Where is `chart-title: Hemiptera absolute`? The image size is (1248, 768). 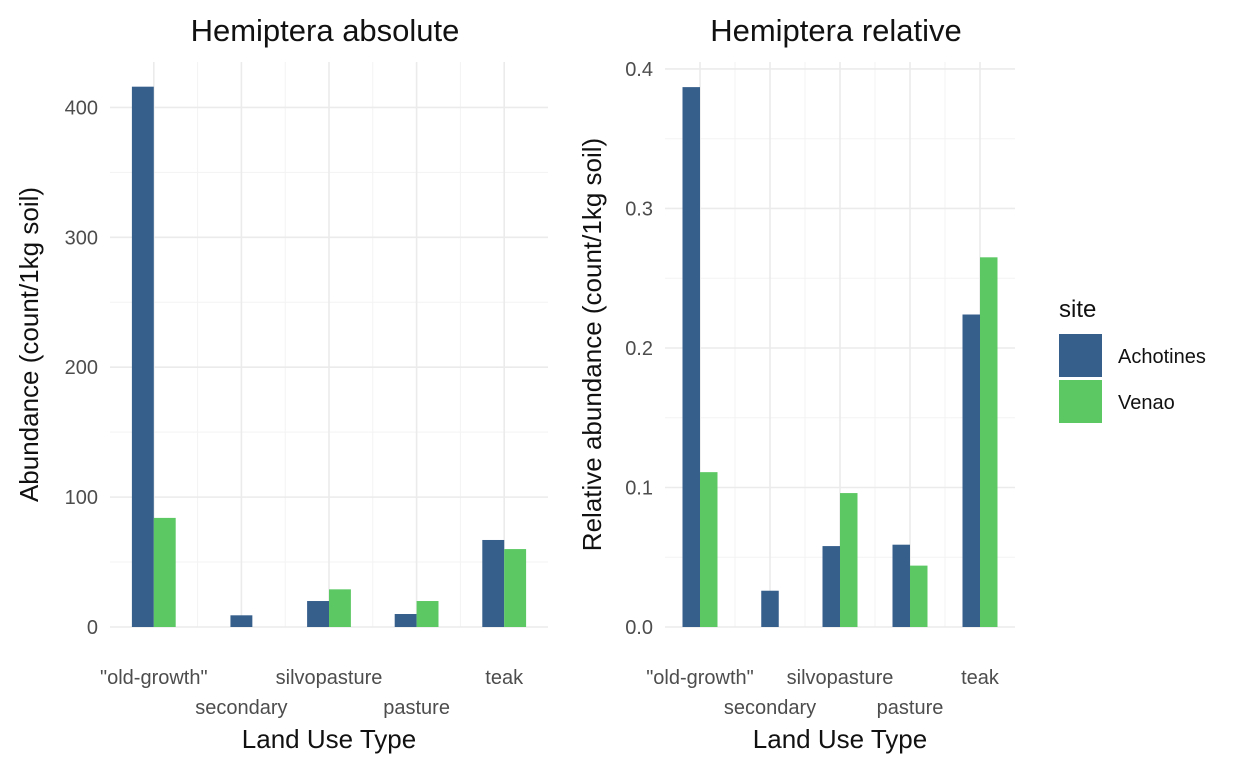
chart-title: Hemiptera absolute is located at coordinates (325, 30).